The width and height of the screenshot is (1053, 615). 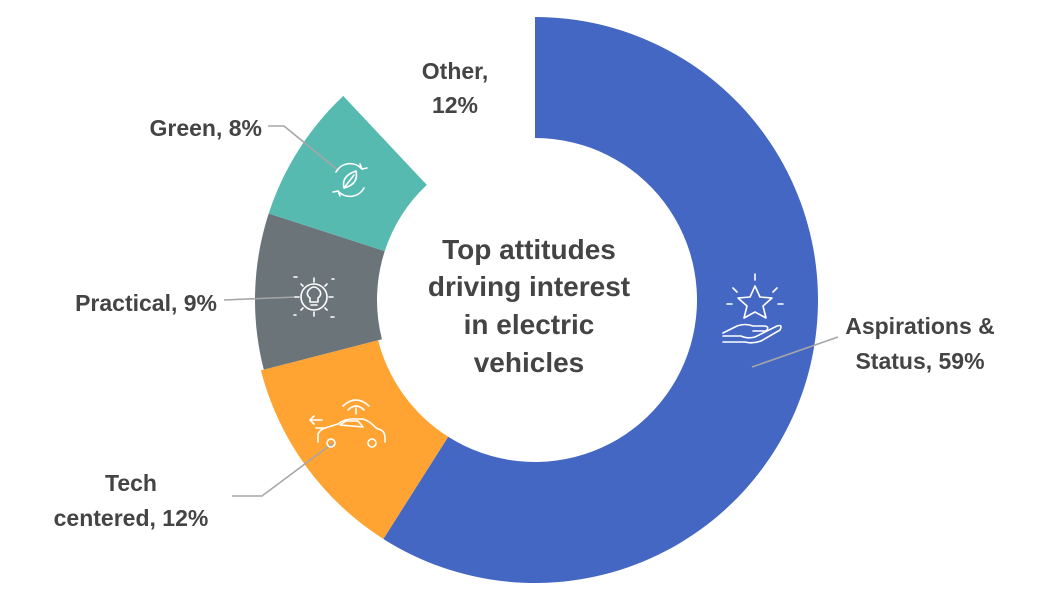 What do you see at coordinates (314, 297) in the screenshot?
I see `gear-lightbulb-icon` at bounding box center [314, 297].